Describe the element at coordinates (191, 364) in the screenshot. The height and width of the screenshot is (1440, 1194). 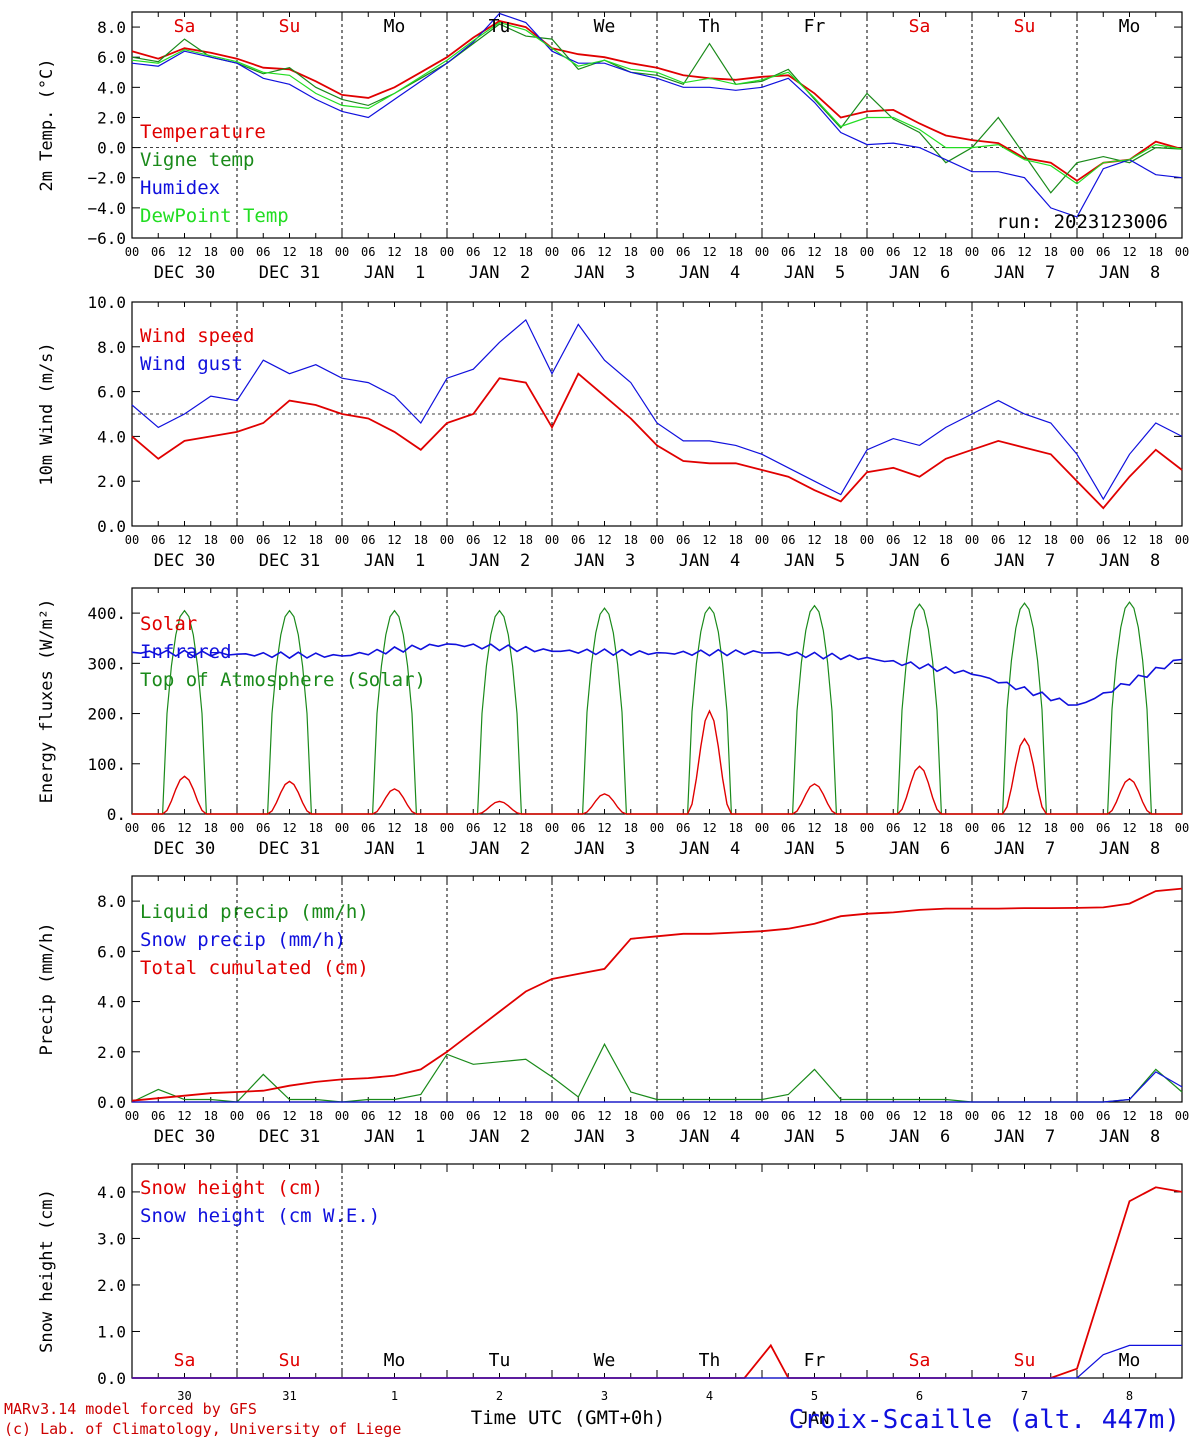
I see `legend-entry: Wind gust` at that location.